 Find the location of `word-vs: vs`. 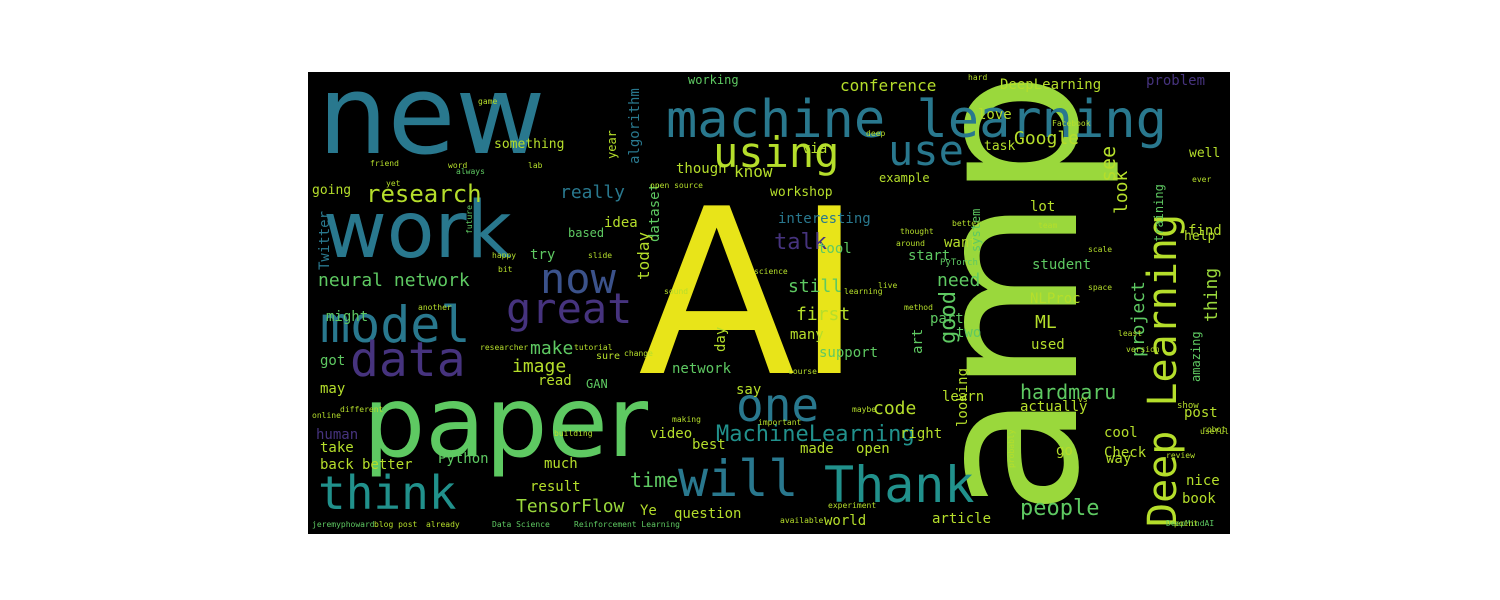

word-vs: vs is located at coordinates (1083, 399).